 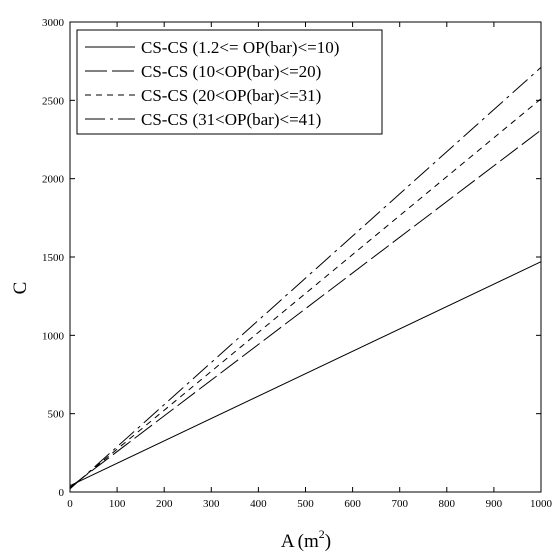 What do you see at coordinates (117, 504) in the screenshot?
I see `x-tick-label: 100` at bounding box center [117, 504].